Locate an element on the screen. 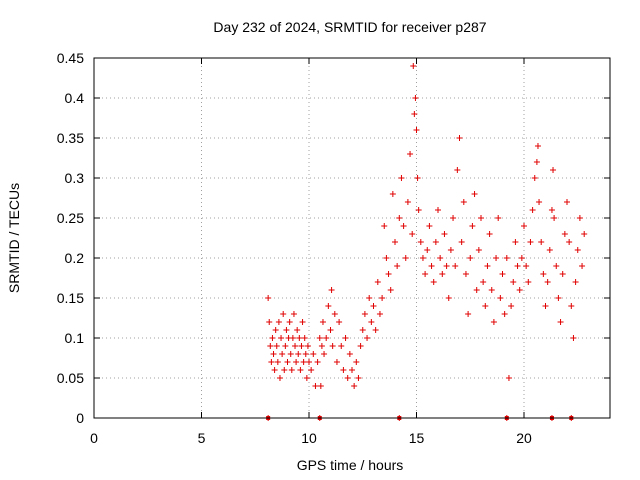 This screenshot has width=640, height=480. y-tick-label: 0.25 is located at coordinates (70, 218).